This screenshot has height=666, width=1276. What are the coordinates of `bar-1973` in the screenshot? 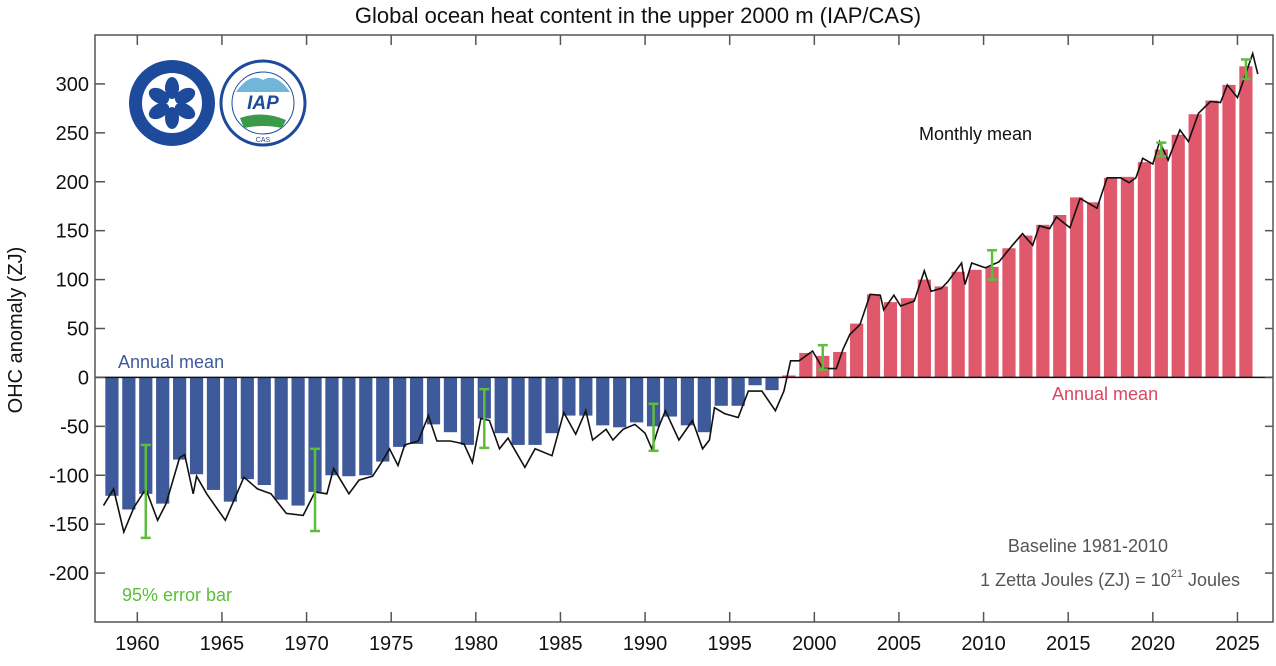 It's located at (366, 426).